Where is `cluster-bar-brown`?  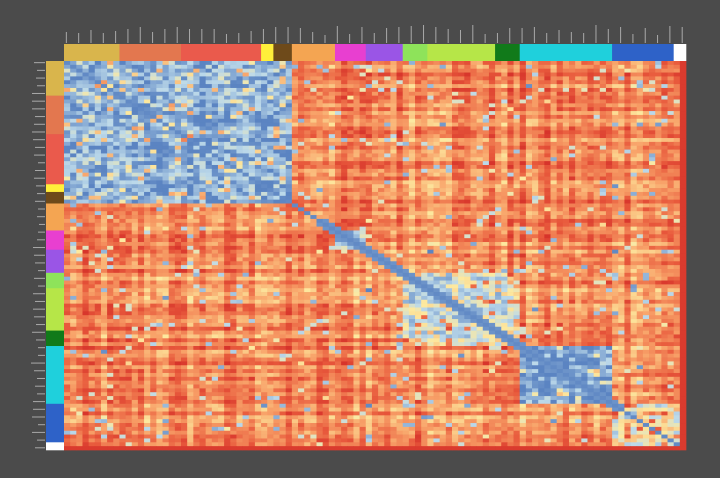
cluster-bar-brown is located at coordinates (283, 52).